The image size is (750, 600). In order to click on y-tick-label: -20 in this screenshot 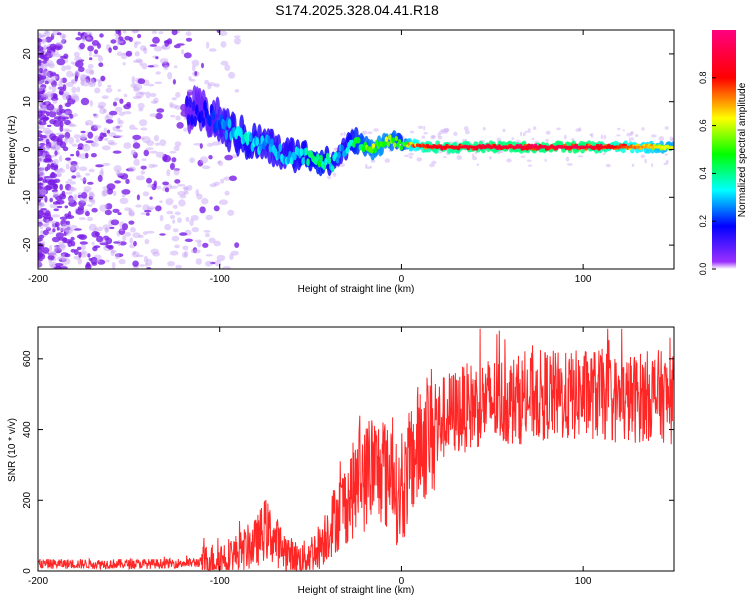, I will do `click(27, 244)`.